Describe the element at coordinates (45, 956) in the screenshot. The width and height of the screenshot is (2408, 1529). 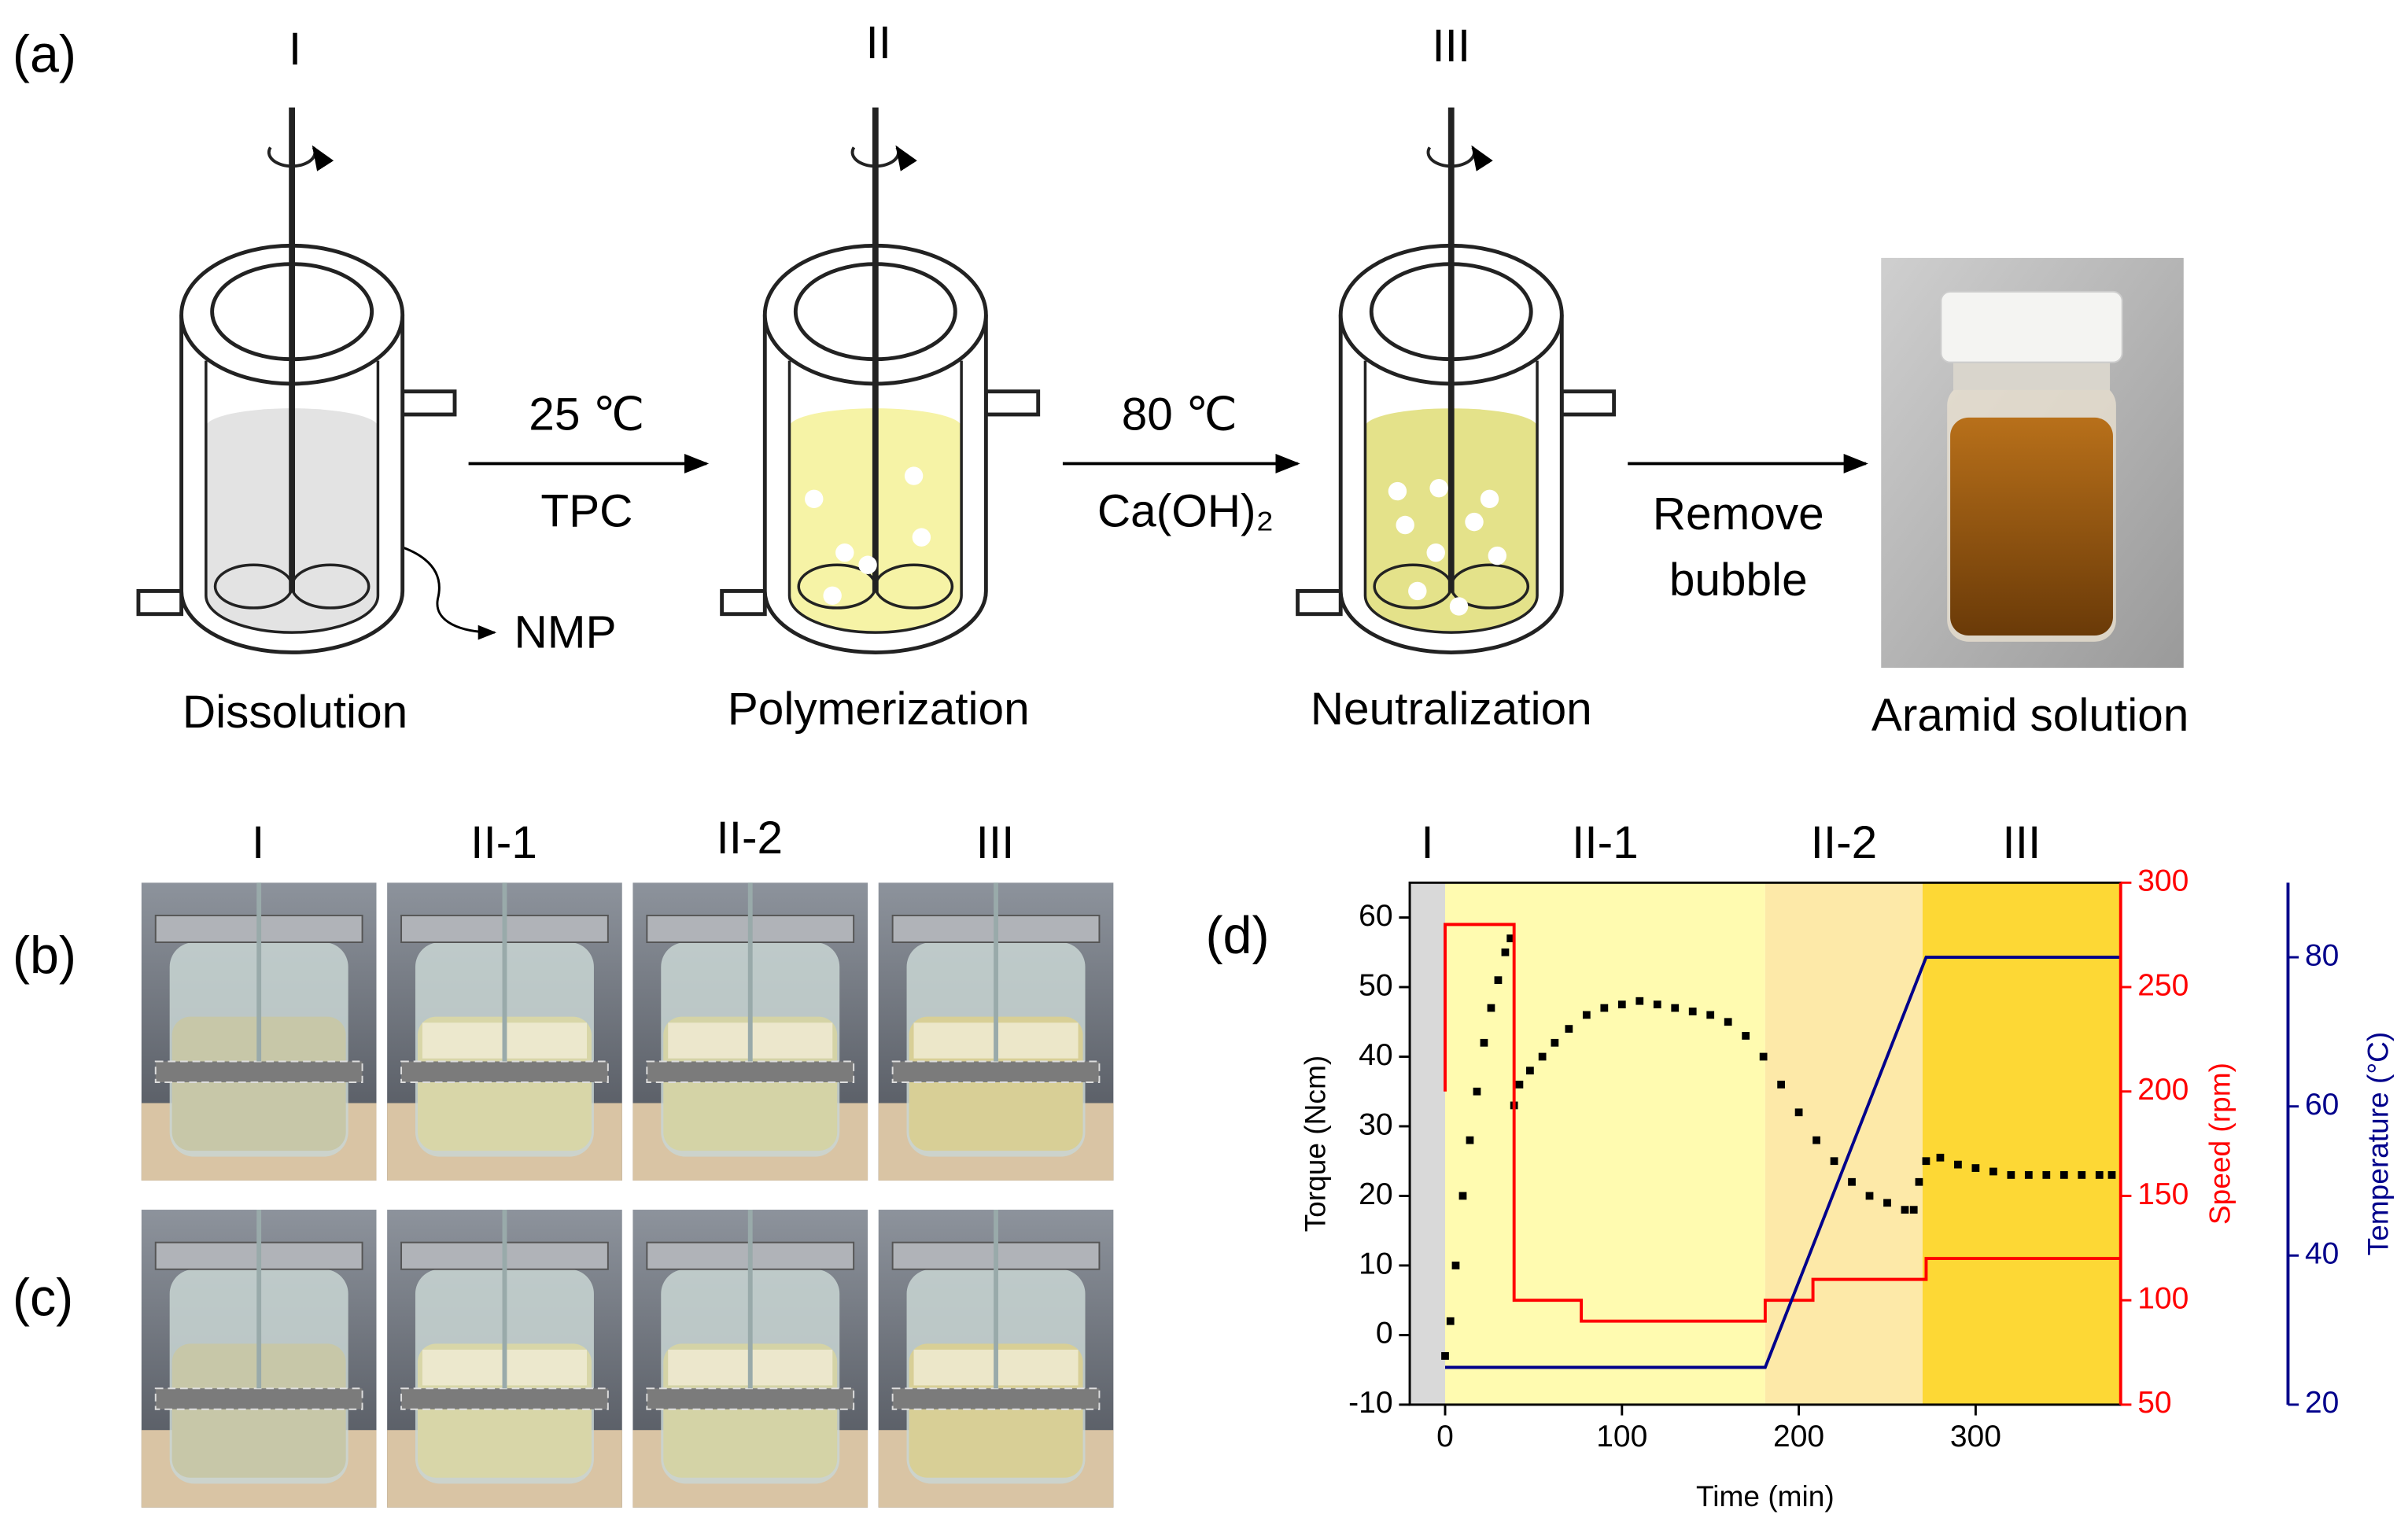
I see `panel-label: (b)` at that location.